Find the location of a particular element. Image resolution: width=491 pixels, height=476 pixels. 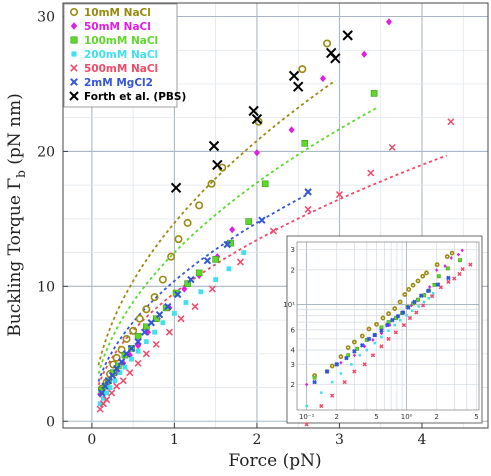

x-axis-label: Force (pN) is located at coordinates (274, 461).